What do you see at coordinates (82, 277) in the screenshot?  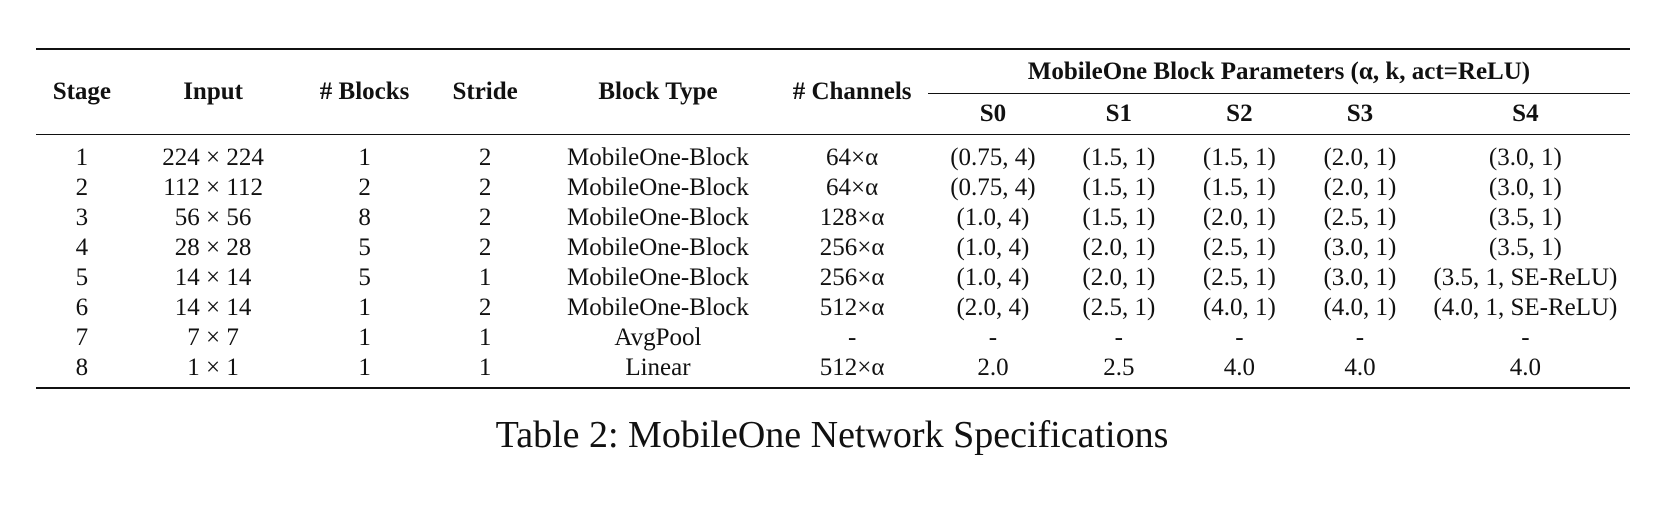 I see `cell-stage: 5` at bounding box center [82, 277].